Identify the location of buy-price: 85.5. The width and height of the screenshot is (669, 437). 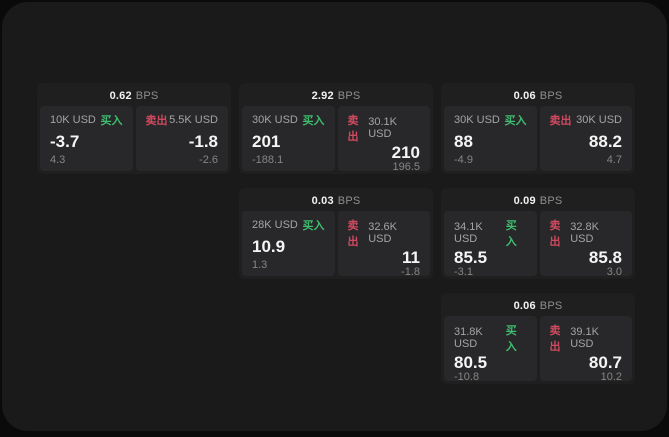
(471, 257).